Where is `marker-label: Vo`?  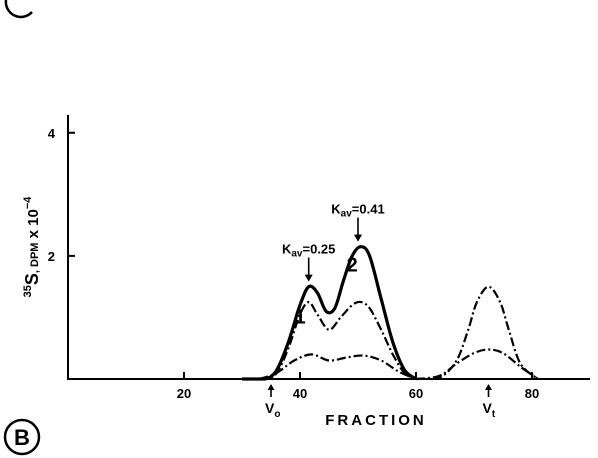 marker-label: Vo is located at coordinates (272, 410).